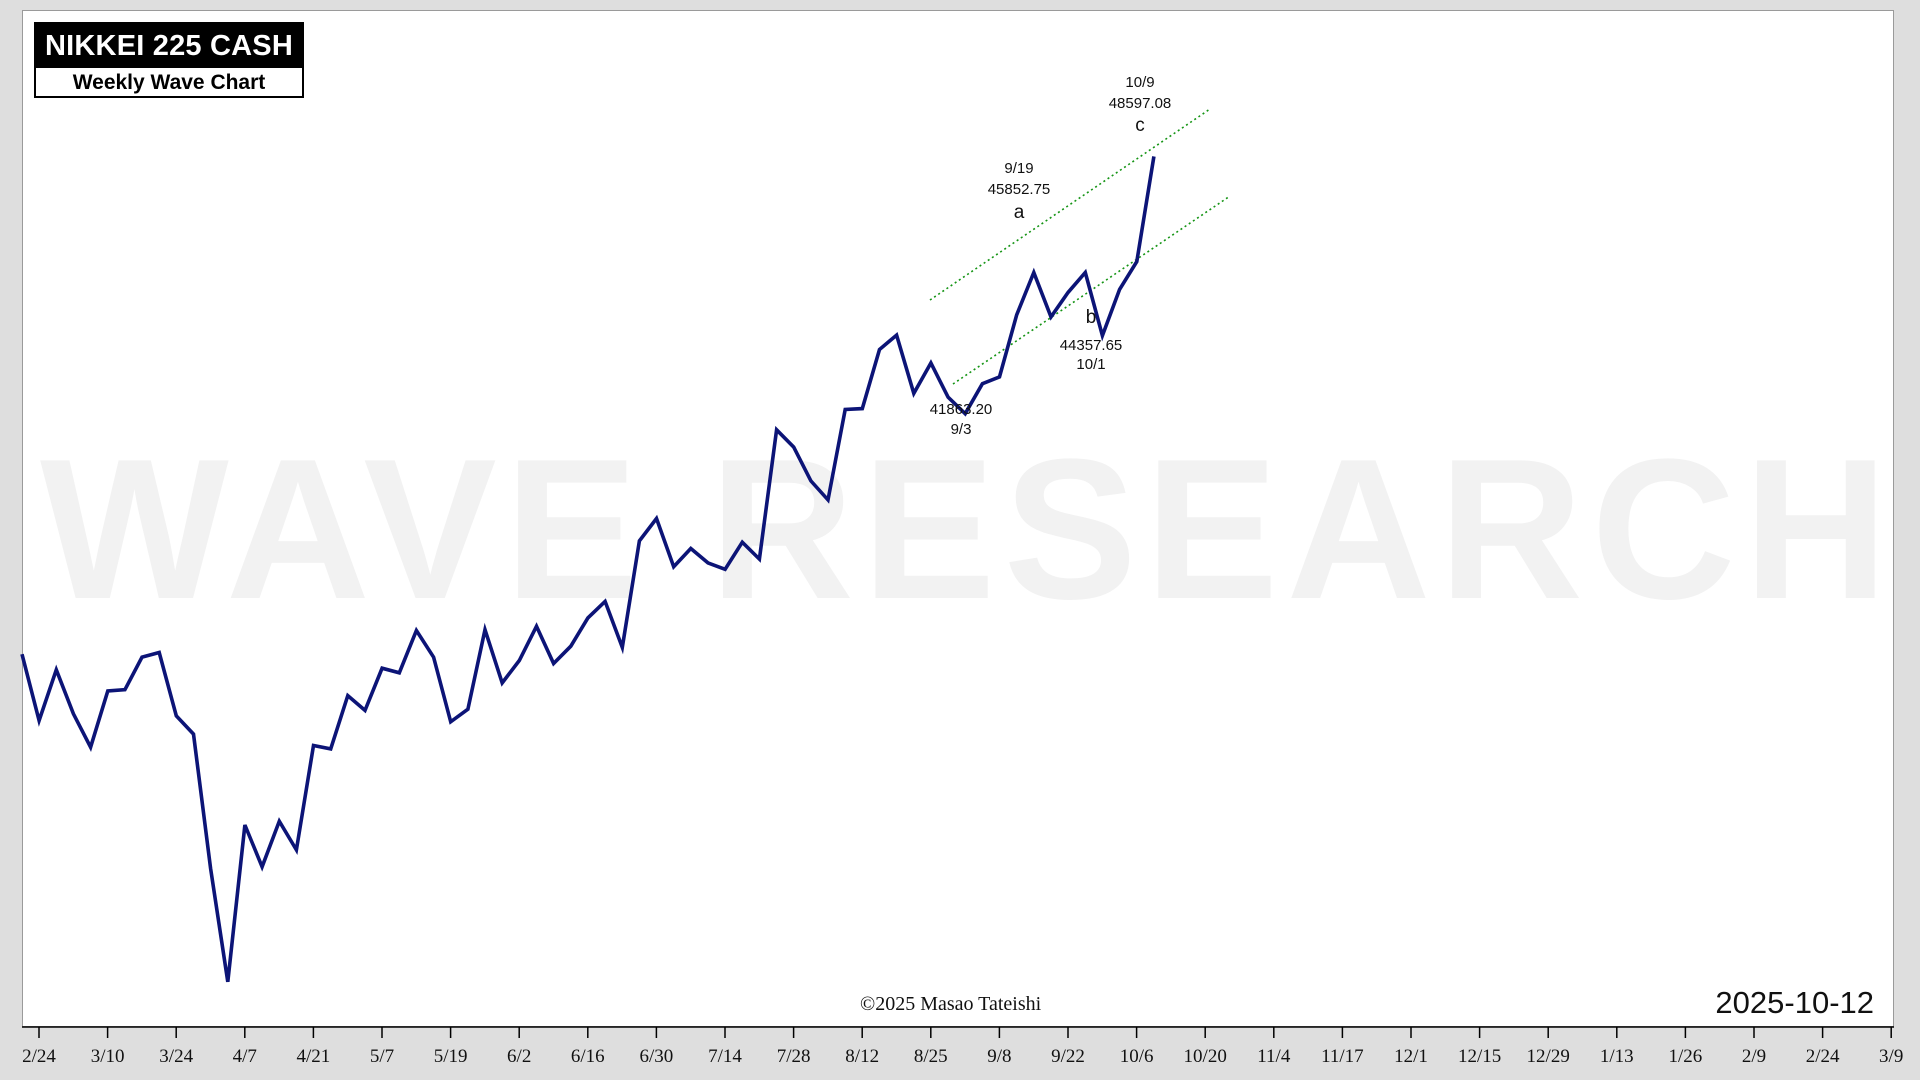 The image size is (1920, 1080). What do you see at coordinates (657, 1056) in the screenshot?
I see `x-tick-label: 6/30` at bounding box center [657, 1056].